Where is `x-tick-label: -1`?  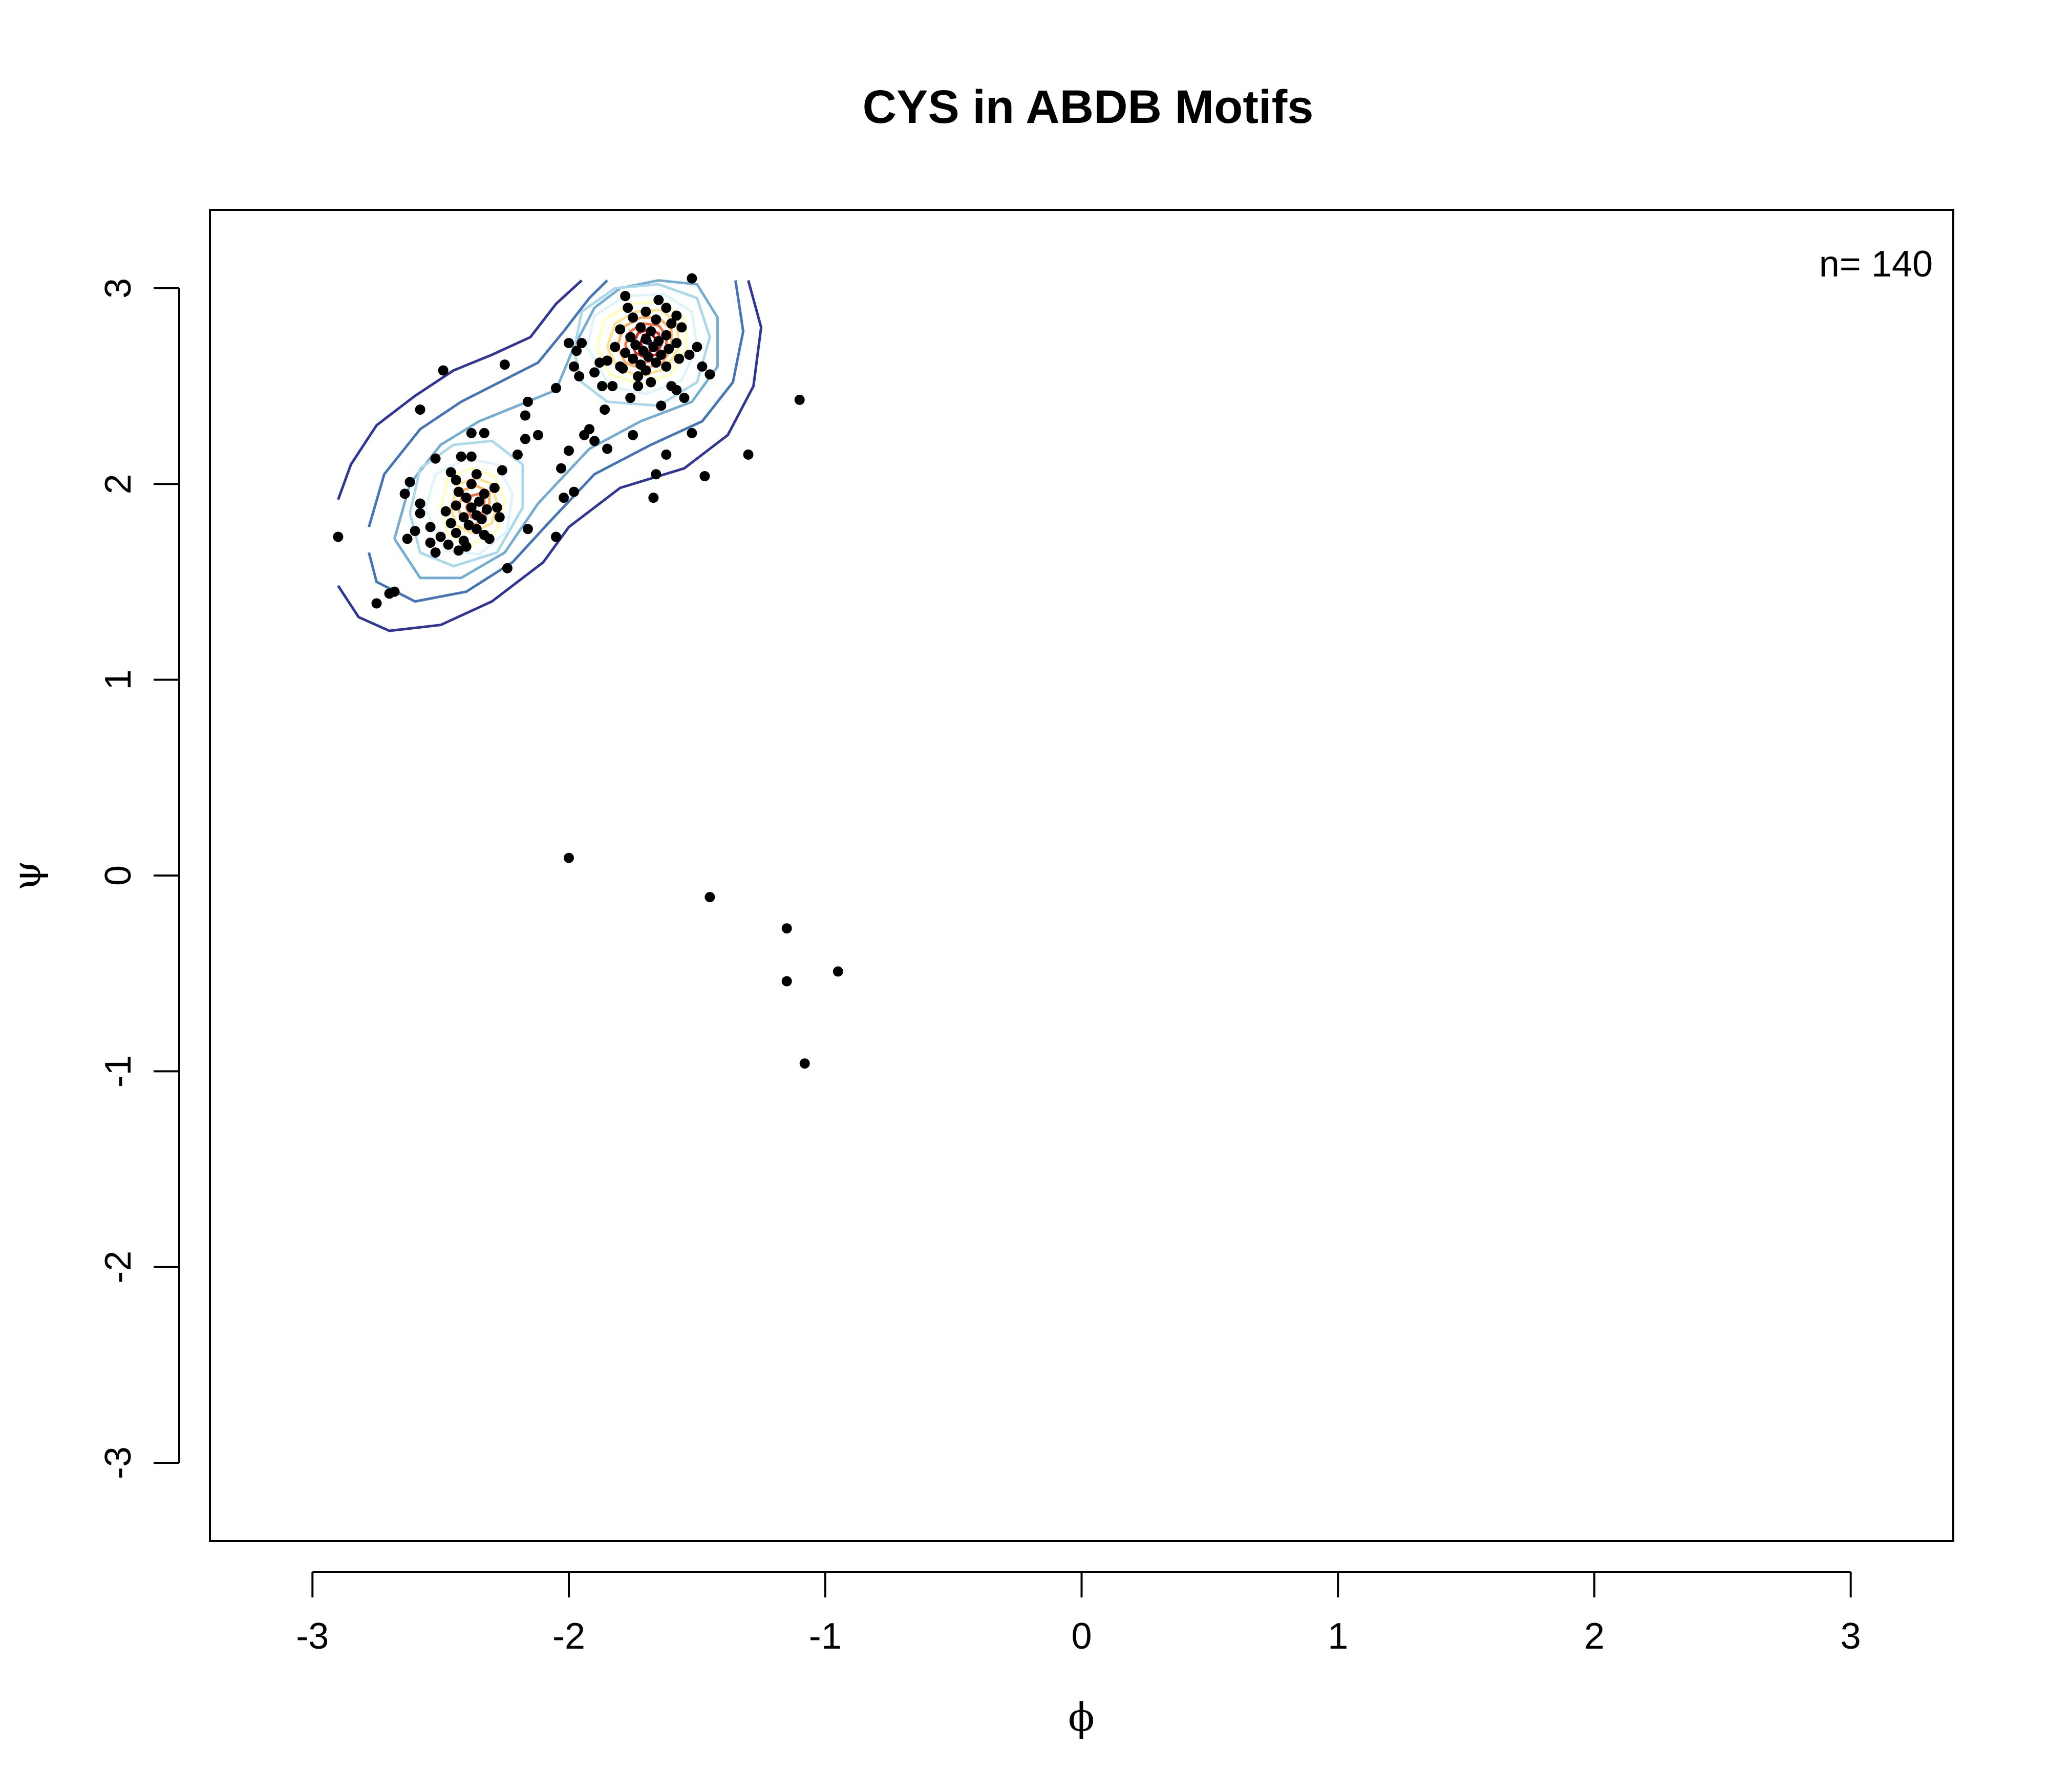 x-tick-label: -1 is located at coordinates (825, 1636).